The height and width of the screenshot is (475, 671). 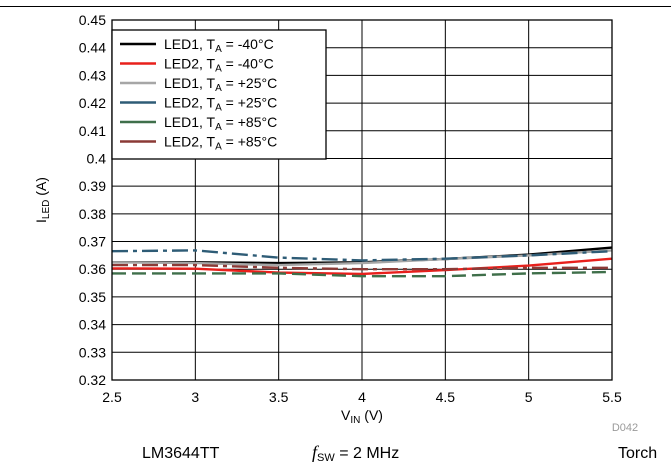 What do you see at coordinates (41, 188) in the screenshot?
I see `y-axis-label-unit: (A)` at bounding box center [41, 188].